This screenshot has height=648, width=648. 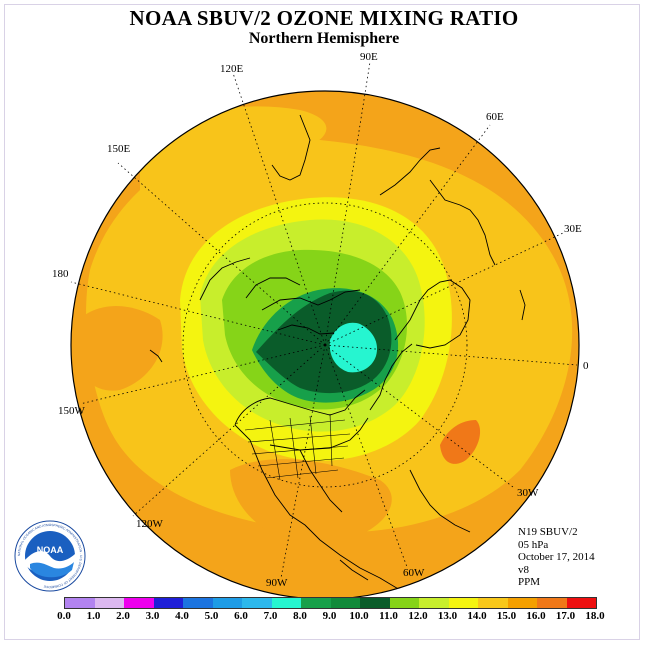 I want to click on colorbar-tick-label: 8.0, so click(x=300, y=616).